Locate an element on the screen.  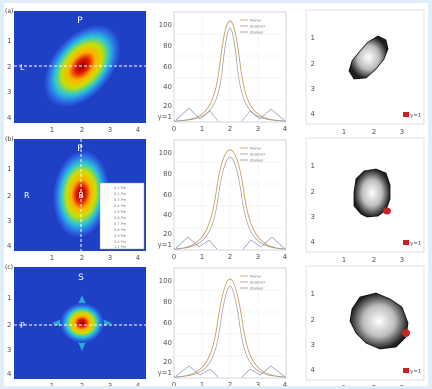
legend-label: Stained is located at coordinates (256, 161).